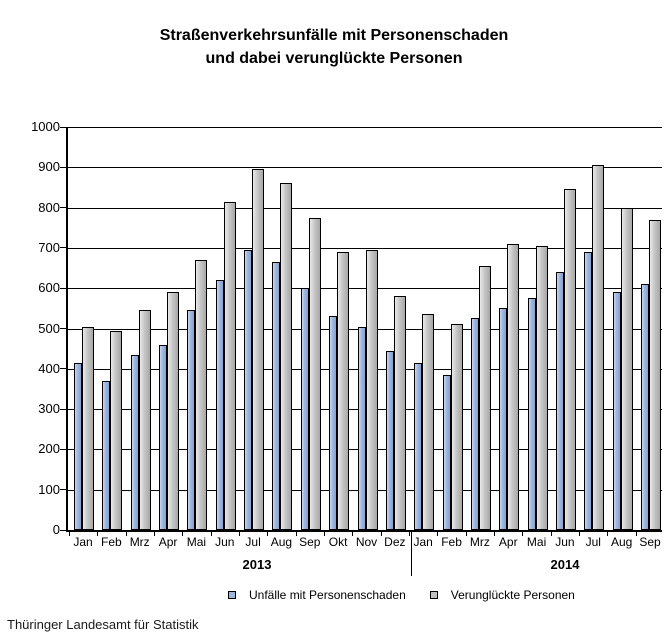 This screenshot has width=668, height=639. What do you see at coordinates (423, 542) in the screenshot?
I see `x-axis-label-jan-12: Jan` at bounding box center [423, 542].